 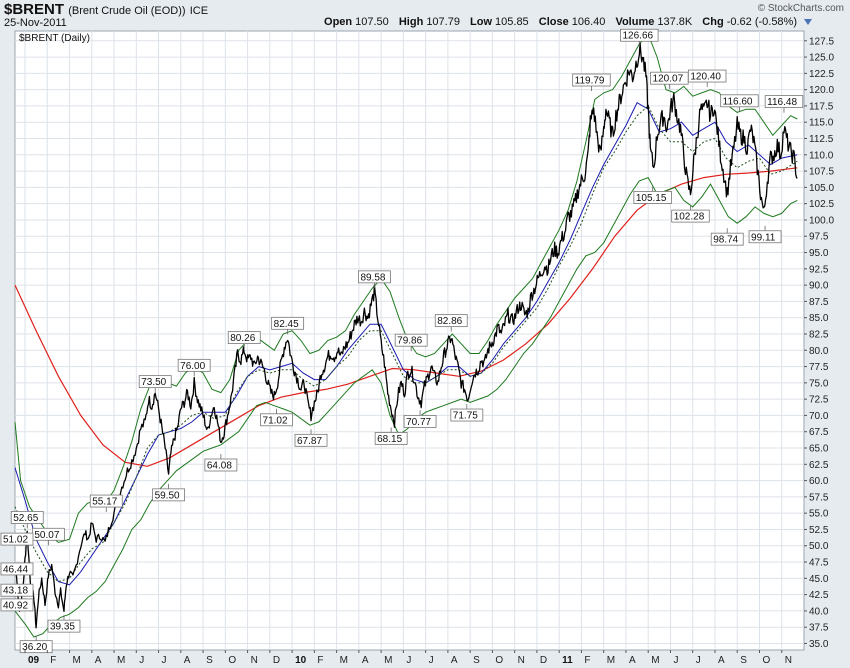 I want to click on y-tick-label: 82.5, so click(x=819, y=334).